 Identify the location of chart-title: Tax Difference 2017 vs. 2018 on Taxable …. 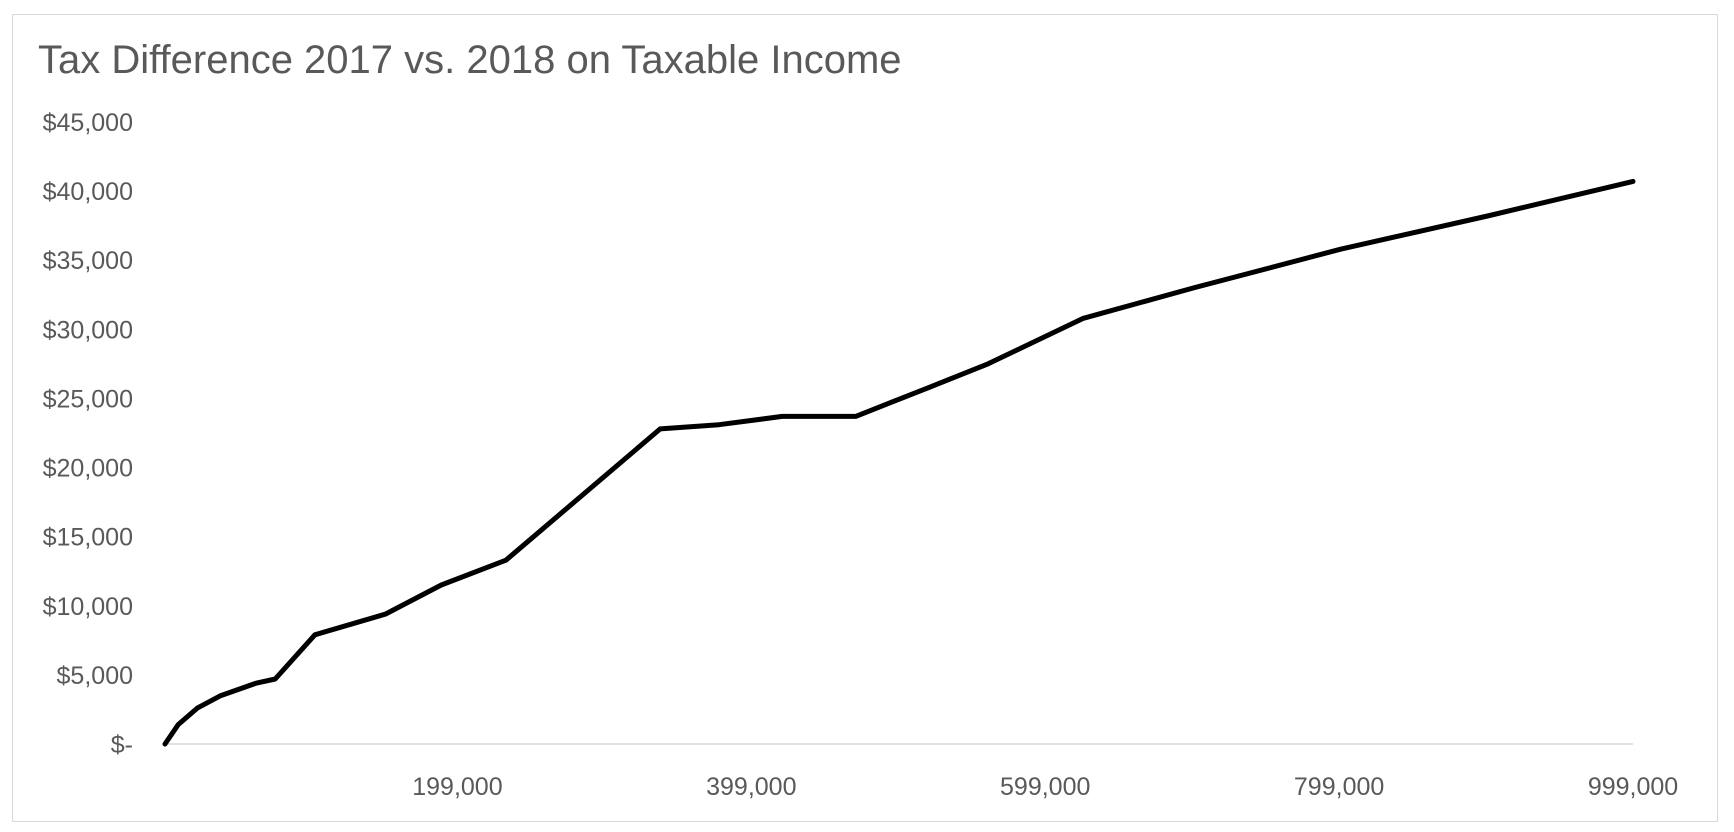
(470, 60).